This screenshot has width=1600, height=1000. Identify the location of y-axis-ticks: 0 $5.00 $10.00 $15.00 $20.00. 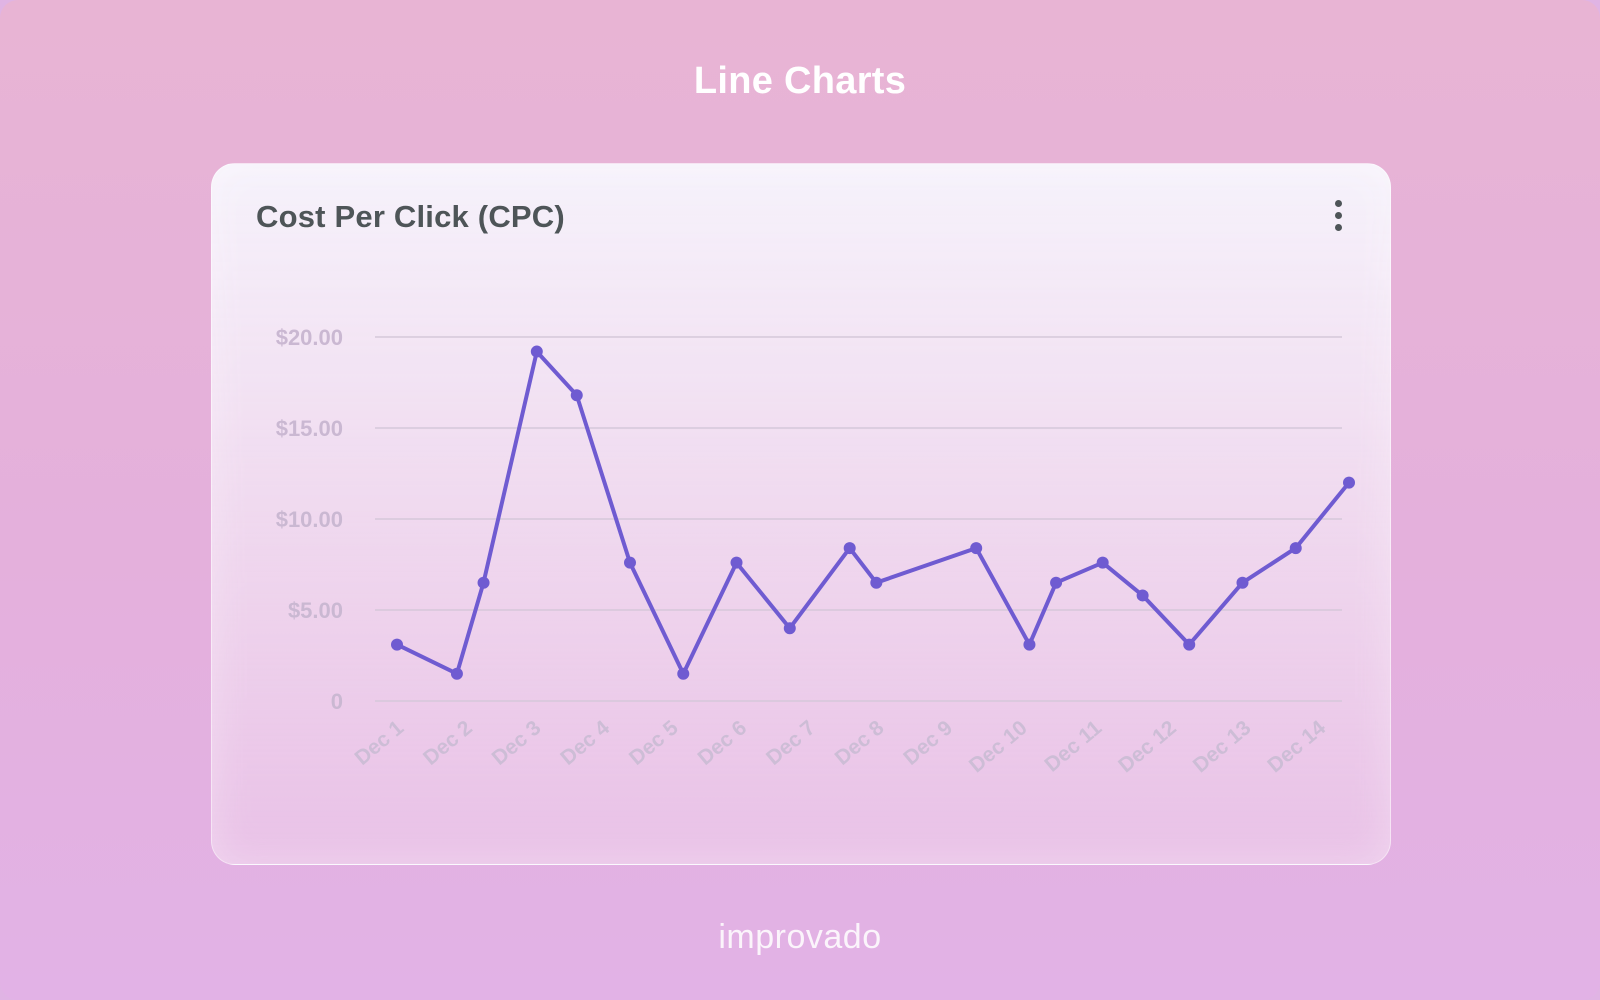
(309, 519).